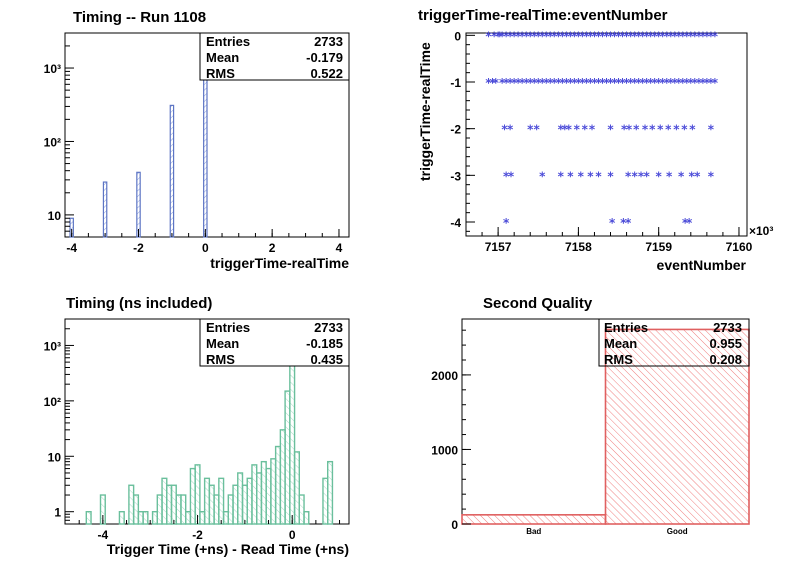  I want to click on stats-mean-value: -0.185, so click(324, 343).